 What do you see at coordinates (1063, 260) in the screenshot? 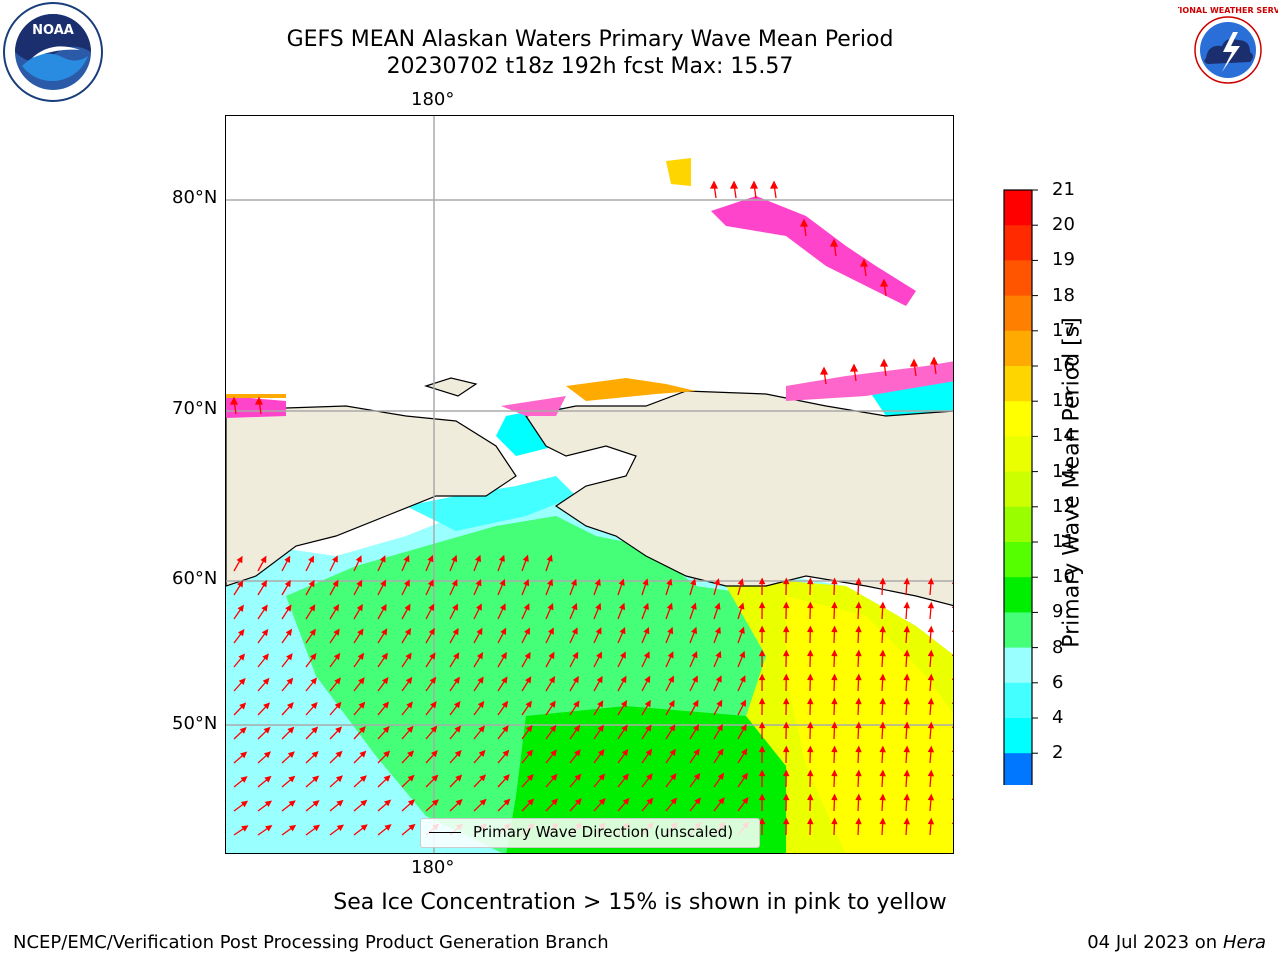
I see `colorbar-tick-label: 19` at bounding box center [1063, 260].